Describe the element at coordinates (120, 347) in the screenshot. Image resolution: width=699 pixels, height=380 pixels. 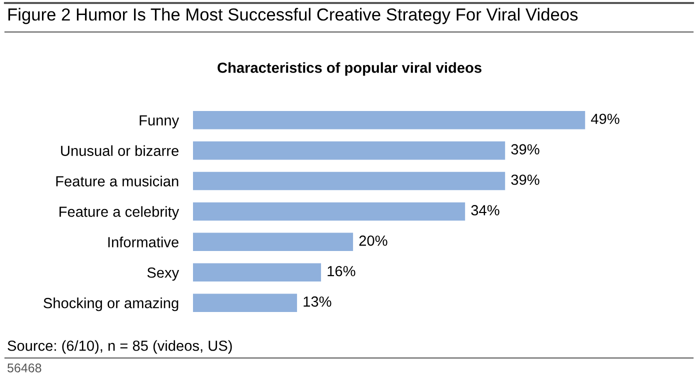
I see `source-note: Source: (6/10), n = 85 (videos, US)` at that location.